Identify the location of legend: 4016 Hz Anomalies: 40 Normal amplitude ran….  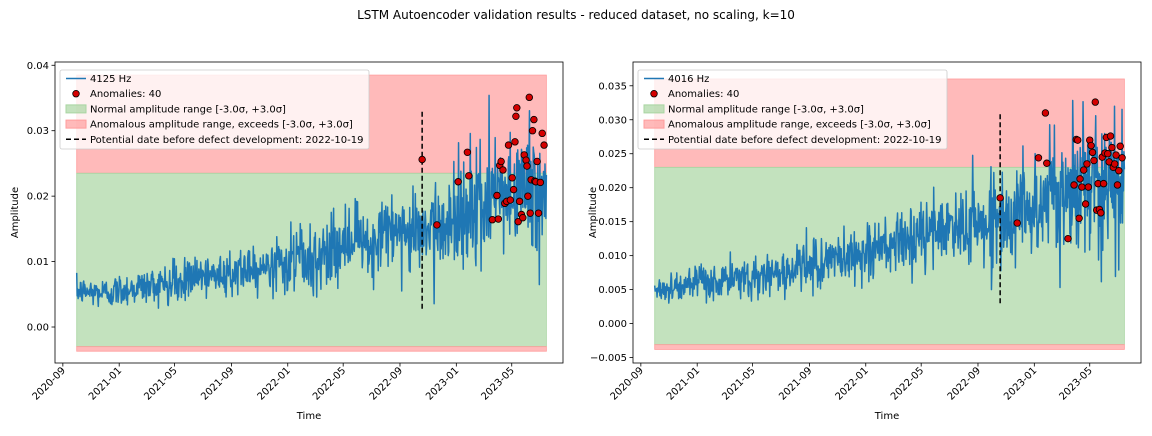
(792, 109).